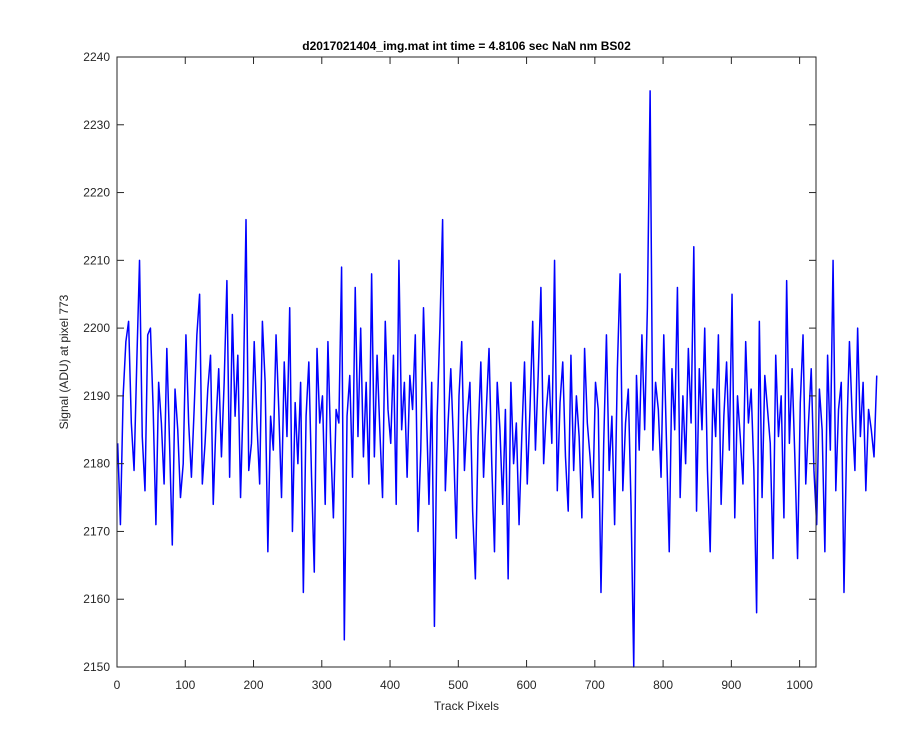 This screenshot has width=900, height=750. Describe the element at coordinates (117, 685) in the screenshot. I see `x-tick-label: 0` at that location.